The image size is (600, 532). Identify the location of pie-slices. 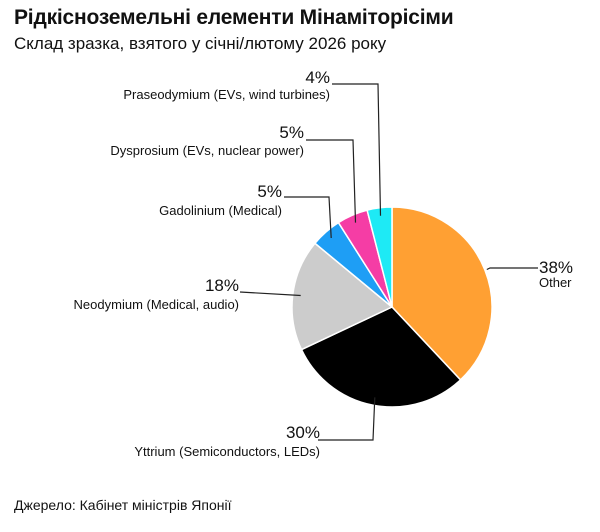
(392, 307).